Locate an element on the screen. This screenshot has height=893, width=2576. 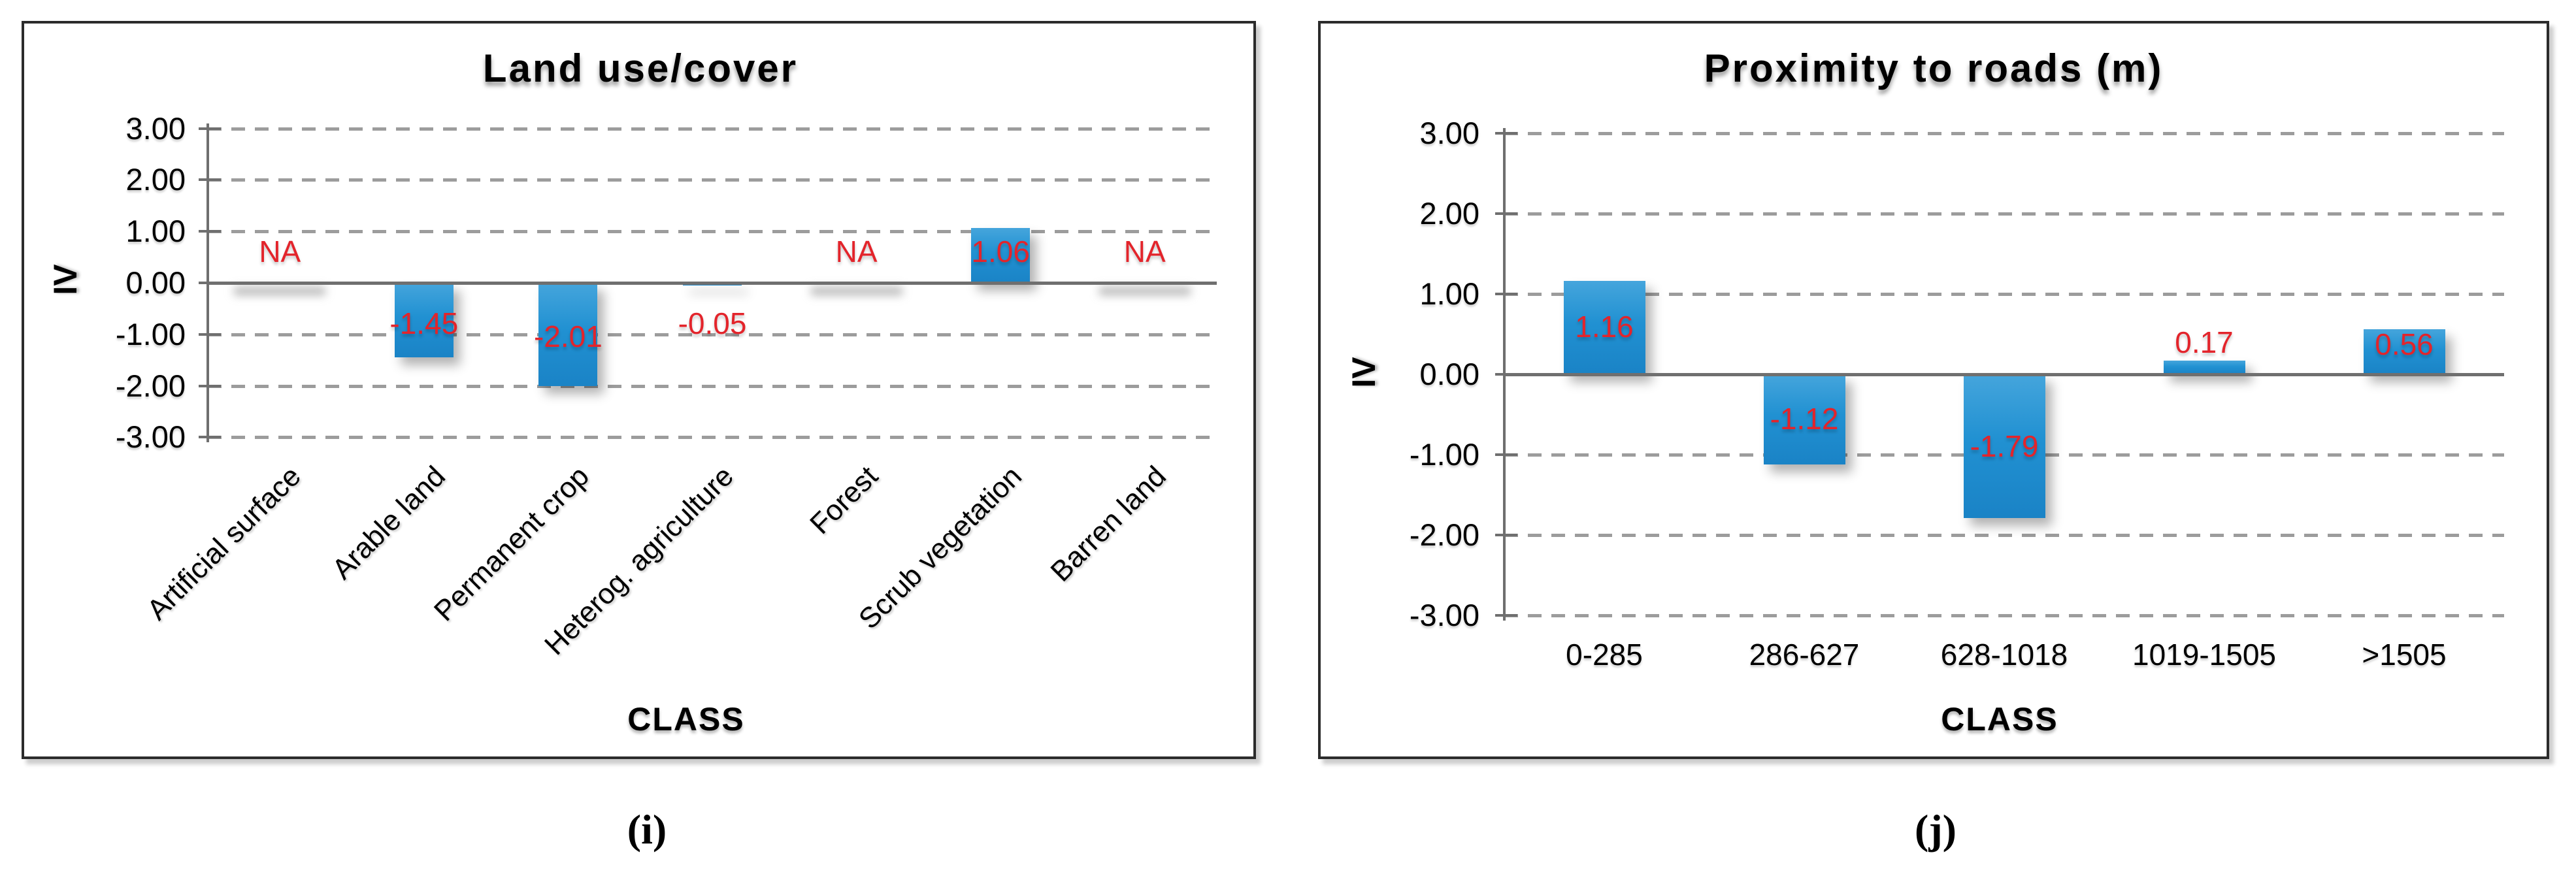
value-label: -1.79 is located at coordinates (2004, 446).